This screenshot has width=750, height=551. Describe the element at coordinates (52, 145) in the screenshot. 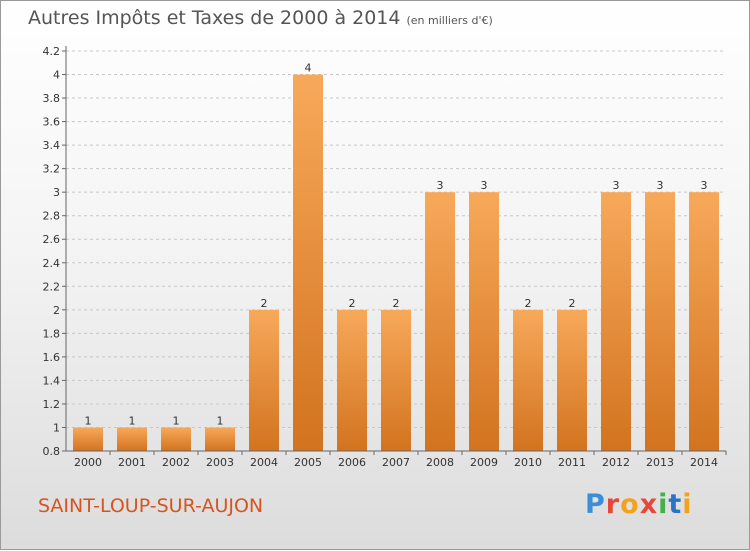

I see `y-tick-label: 3.4` at that location.